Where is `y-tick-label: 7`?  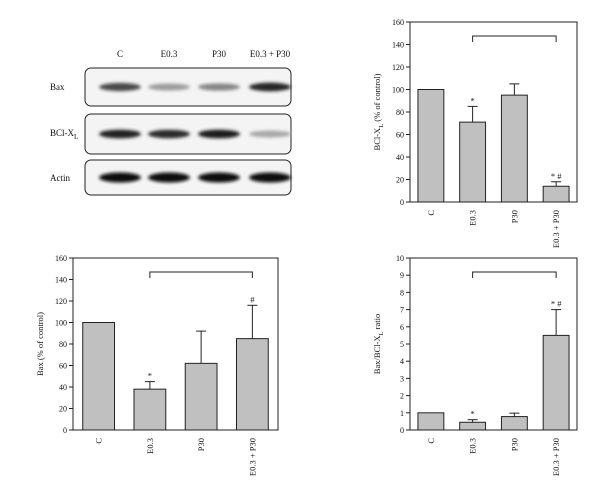 y-tick-label: 7 is located at coordinates (402, 310).